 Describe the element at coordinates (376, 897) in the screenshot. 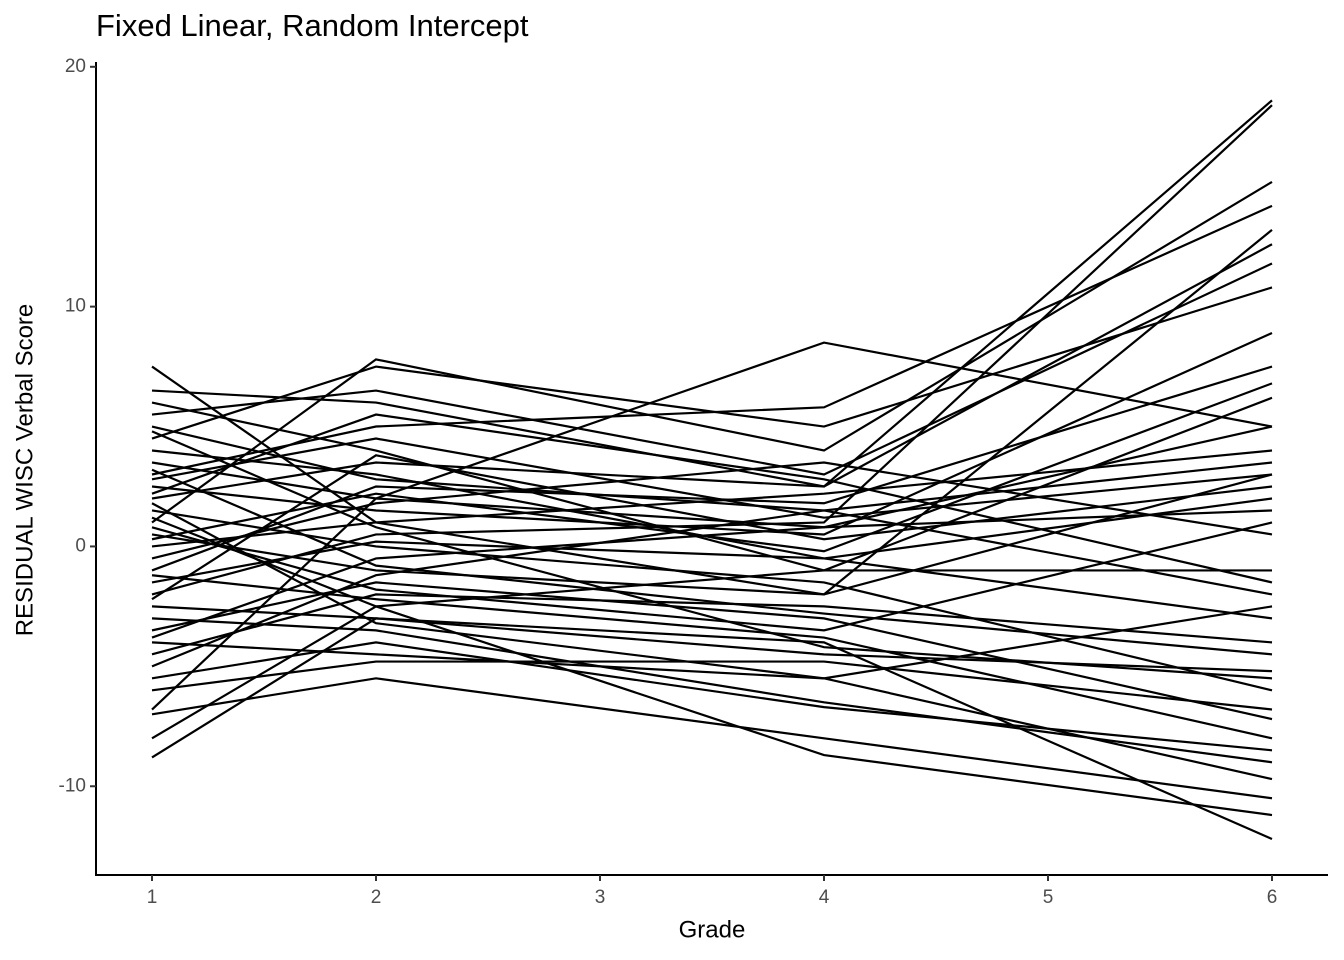

I see `x-tick-label: 2` at that location.